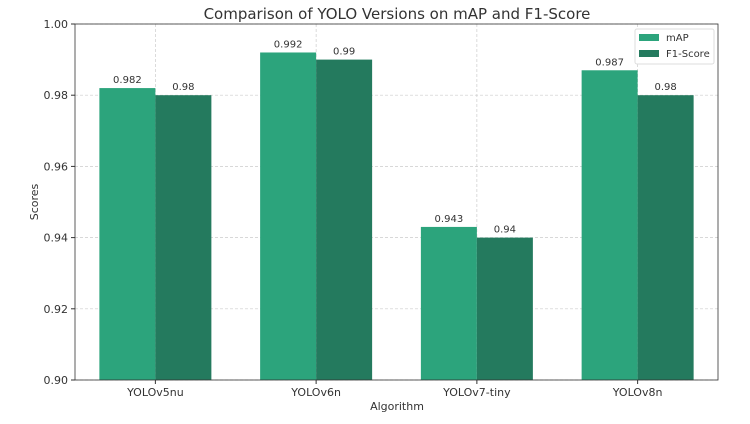  What do you see at coordinates (504, 308) in the screenshot?
I see `bar-f1-score-yolov7-tiny` at bounding box center [504, 308].